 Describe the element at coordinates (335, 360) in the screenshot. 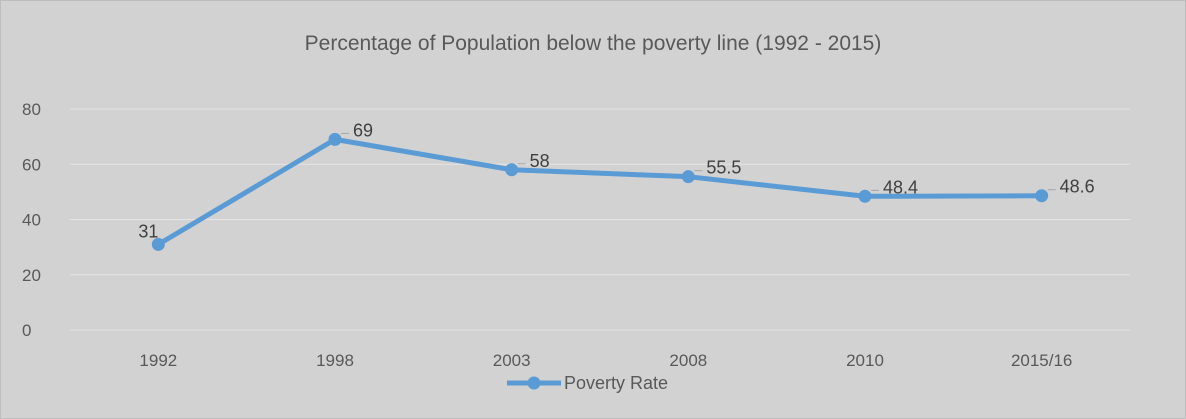

I see `x-tick-label: 1998` at that location.